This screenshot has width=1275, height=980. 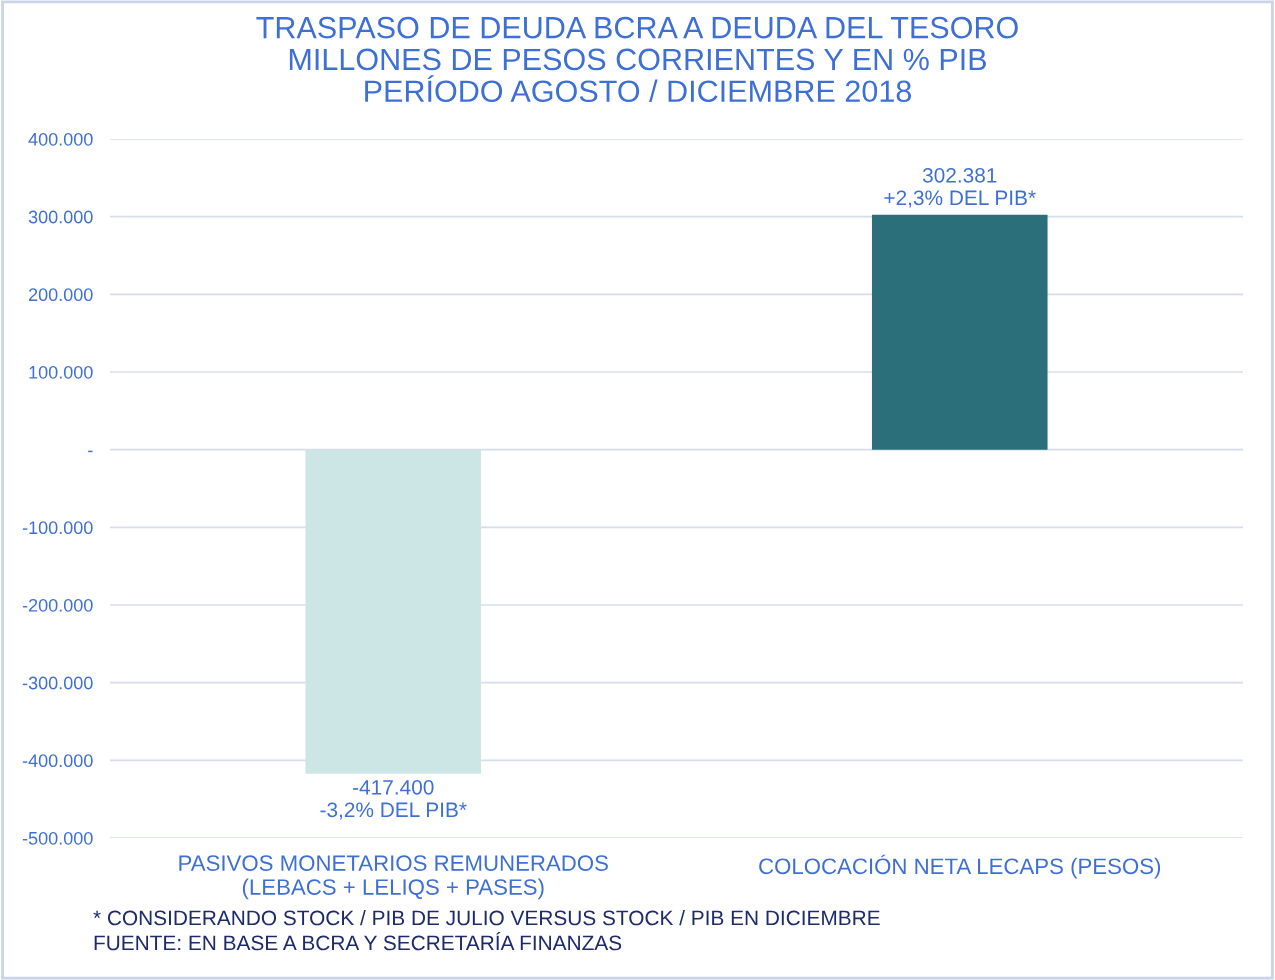 I want to click on y-tick-label: 400.000, so click(x=60, y=139).